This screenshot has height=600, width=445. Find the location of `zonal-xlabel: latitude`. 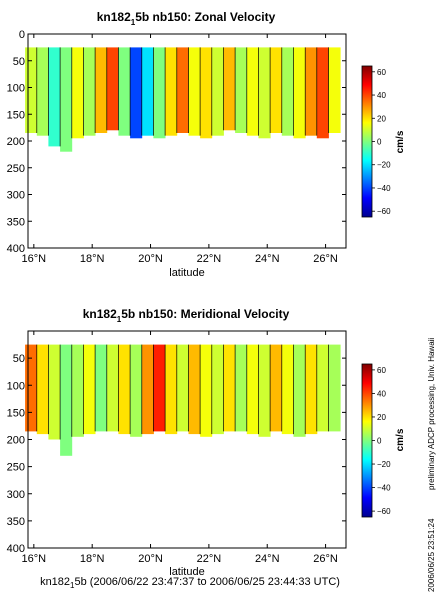

zonal-xlabel: latitude is located at coordinates (186, 273).